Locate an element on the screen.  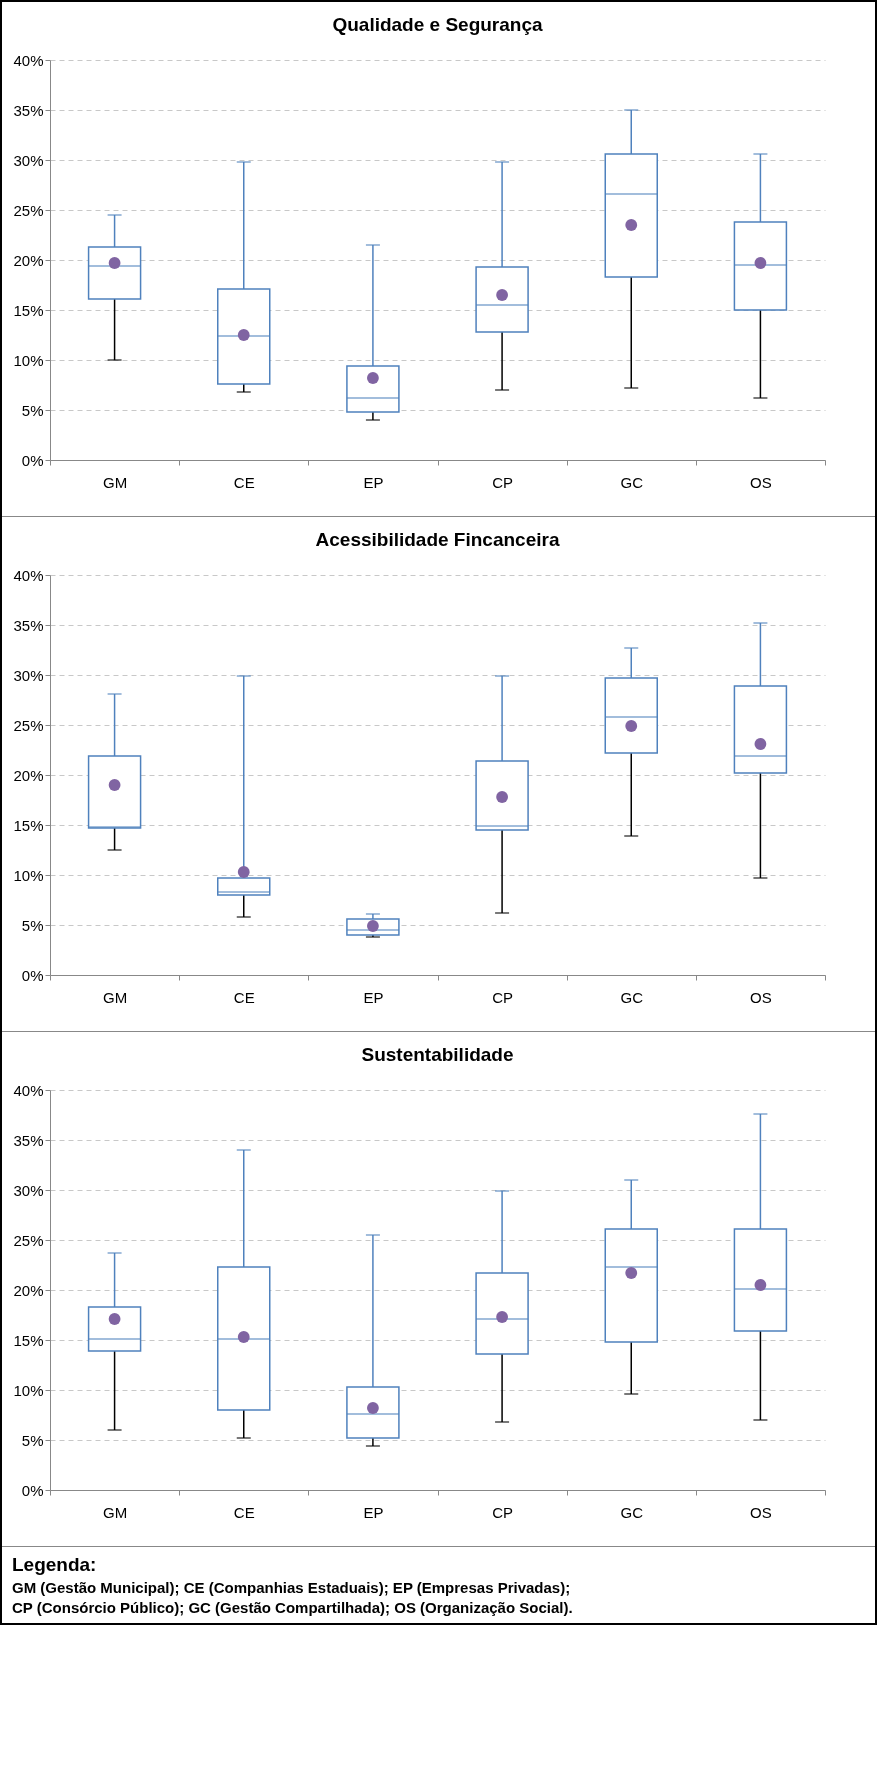
chart-title: Qualidade e Segurança is located at coordinates (437, 24).